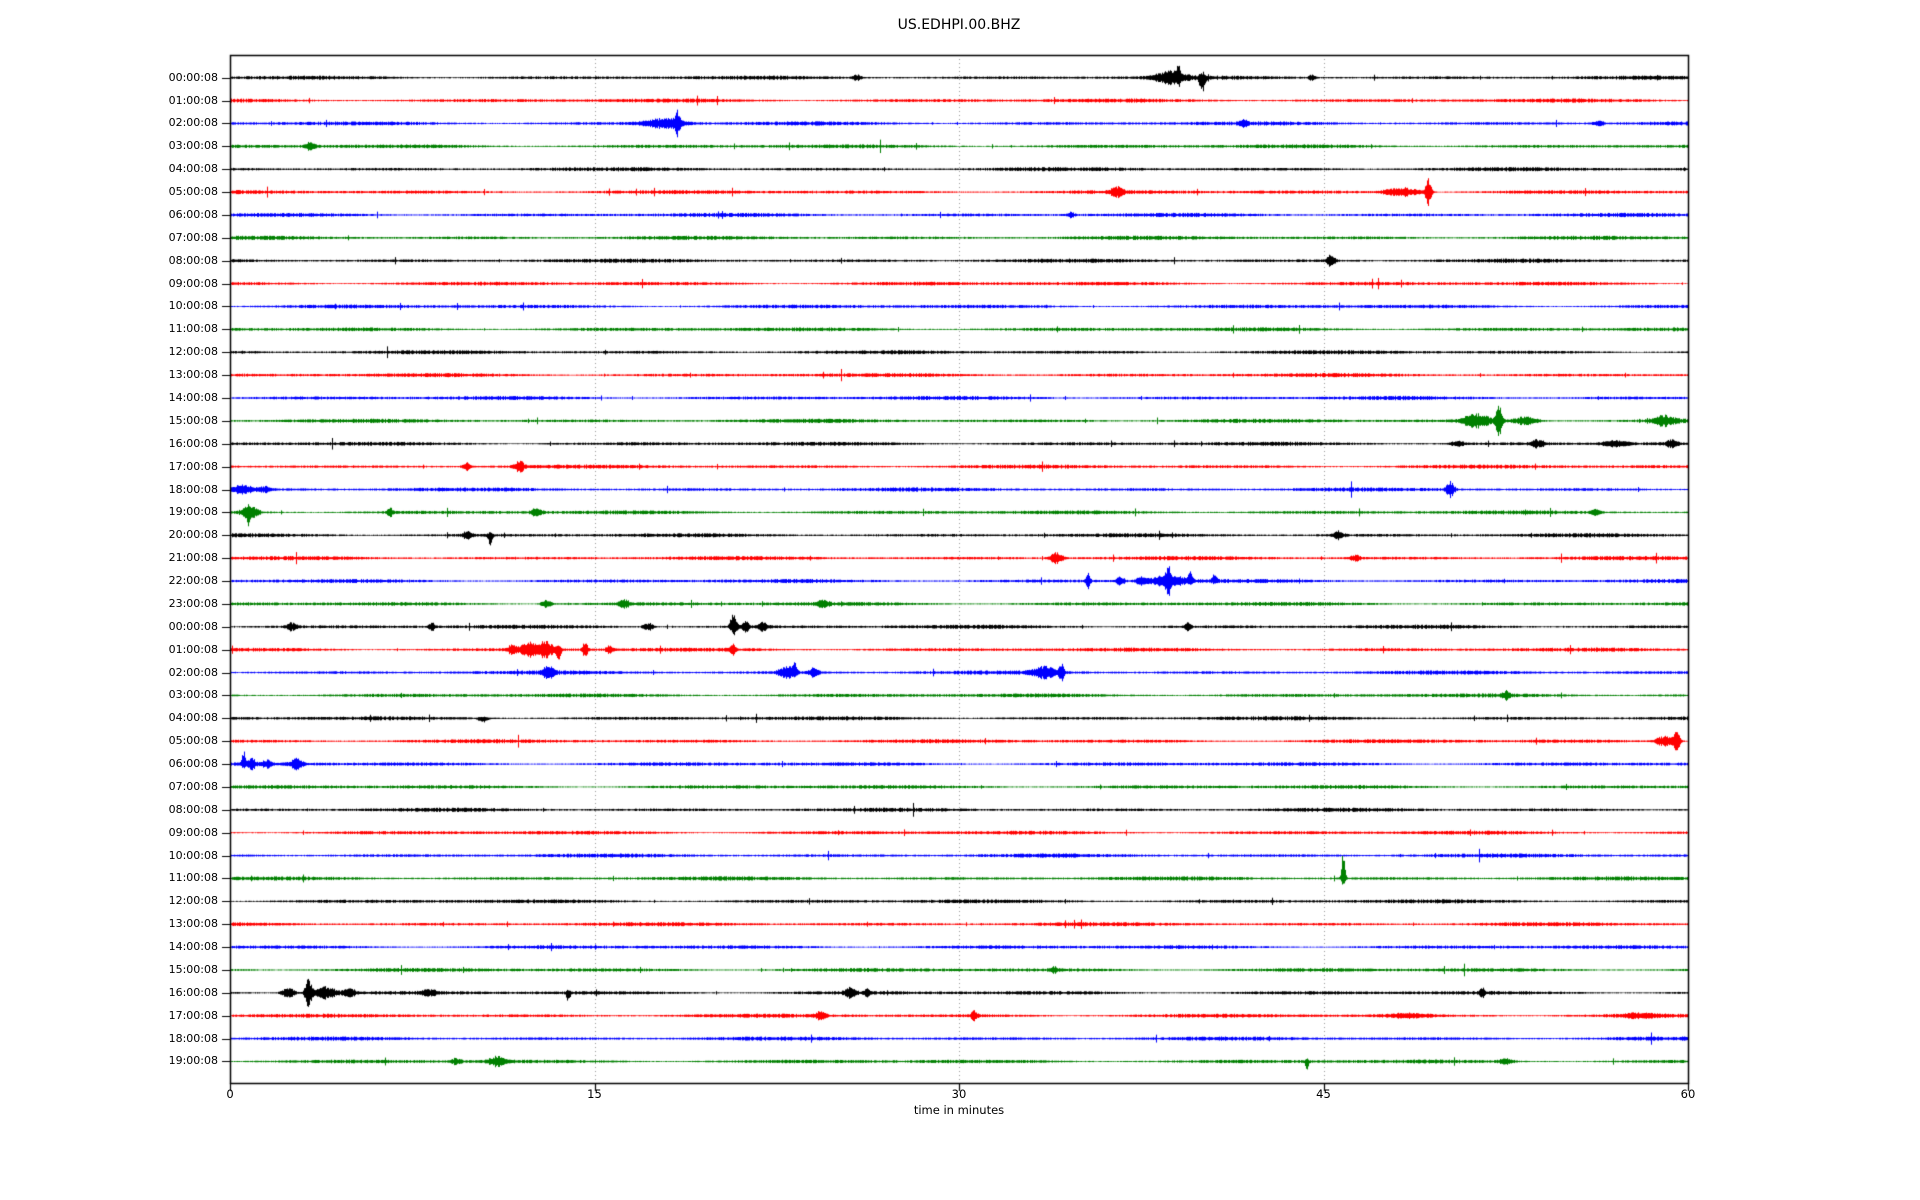  Describe the element at coordinates (230, 1094) in the screenshot. I see `x-tick-label: 0` at that location.